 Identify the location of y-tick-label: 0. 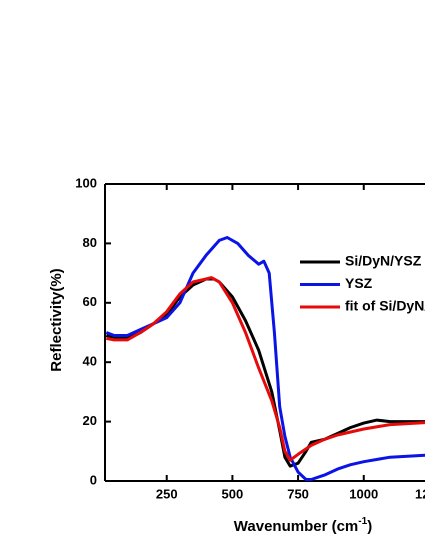
(93, 479).